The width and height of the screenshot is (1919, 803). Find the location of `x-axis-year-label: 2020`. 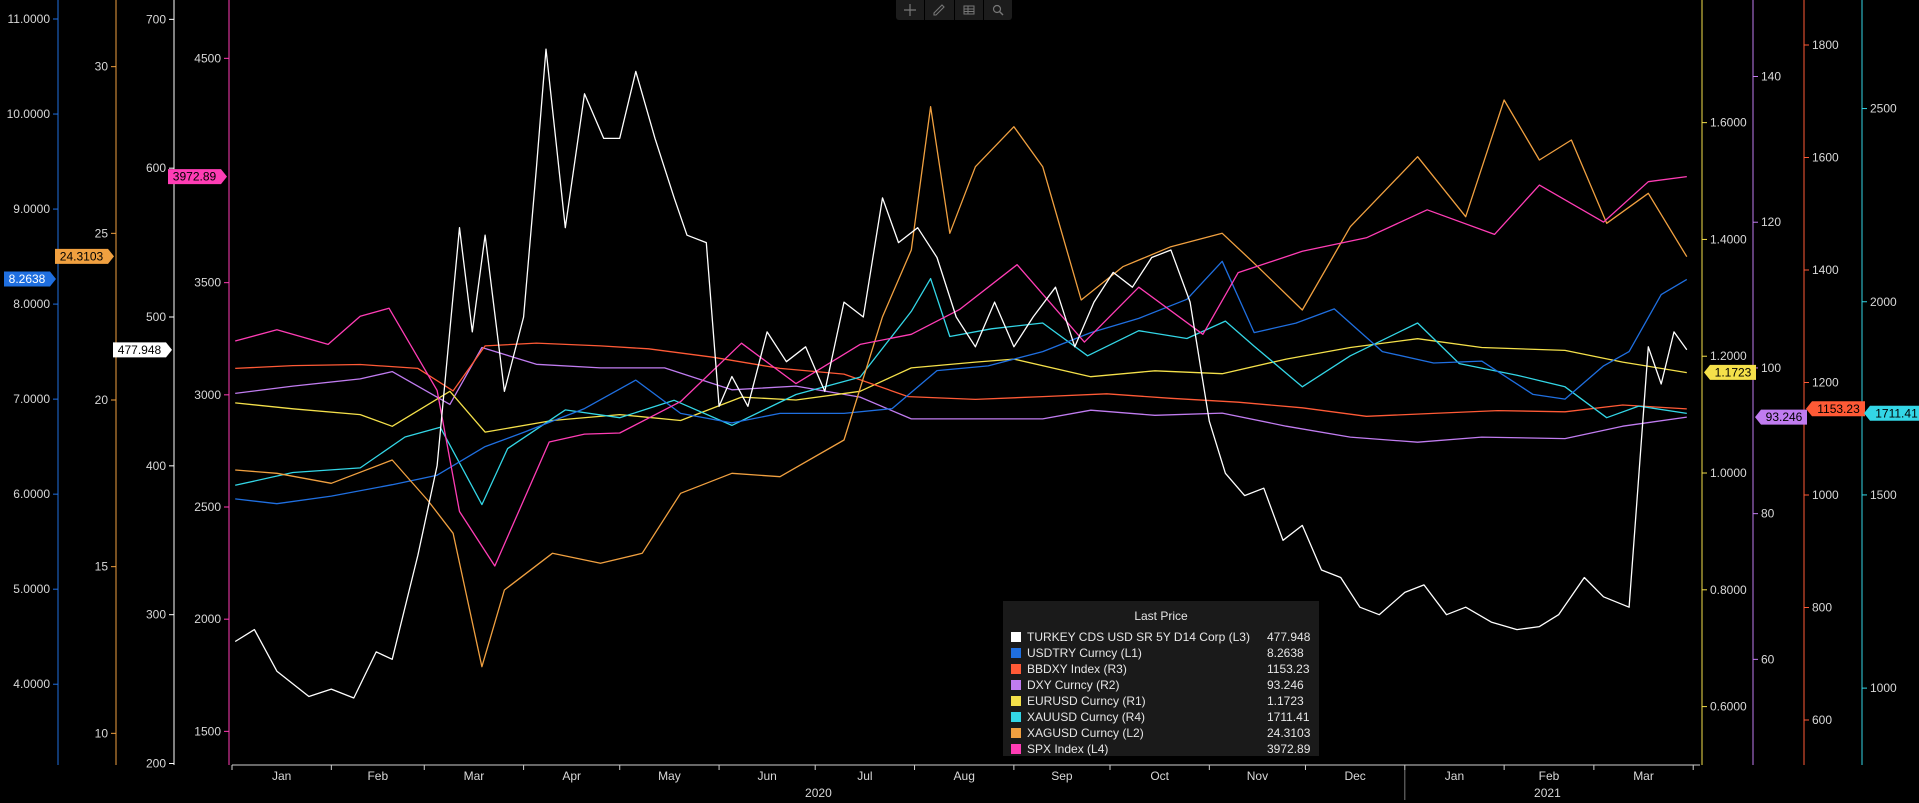

x-axis-year-label: 2020 is located at coordinates (818, 793).